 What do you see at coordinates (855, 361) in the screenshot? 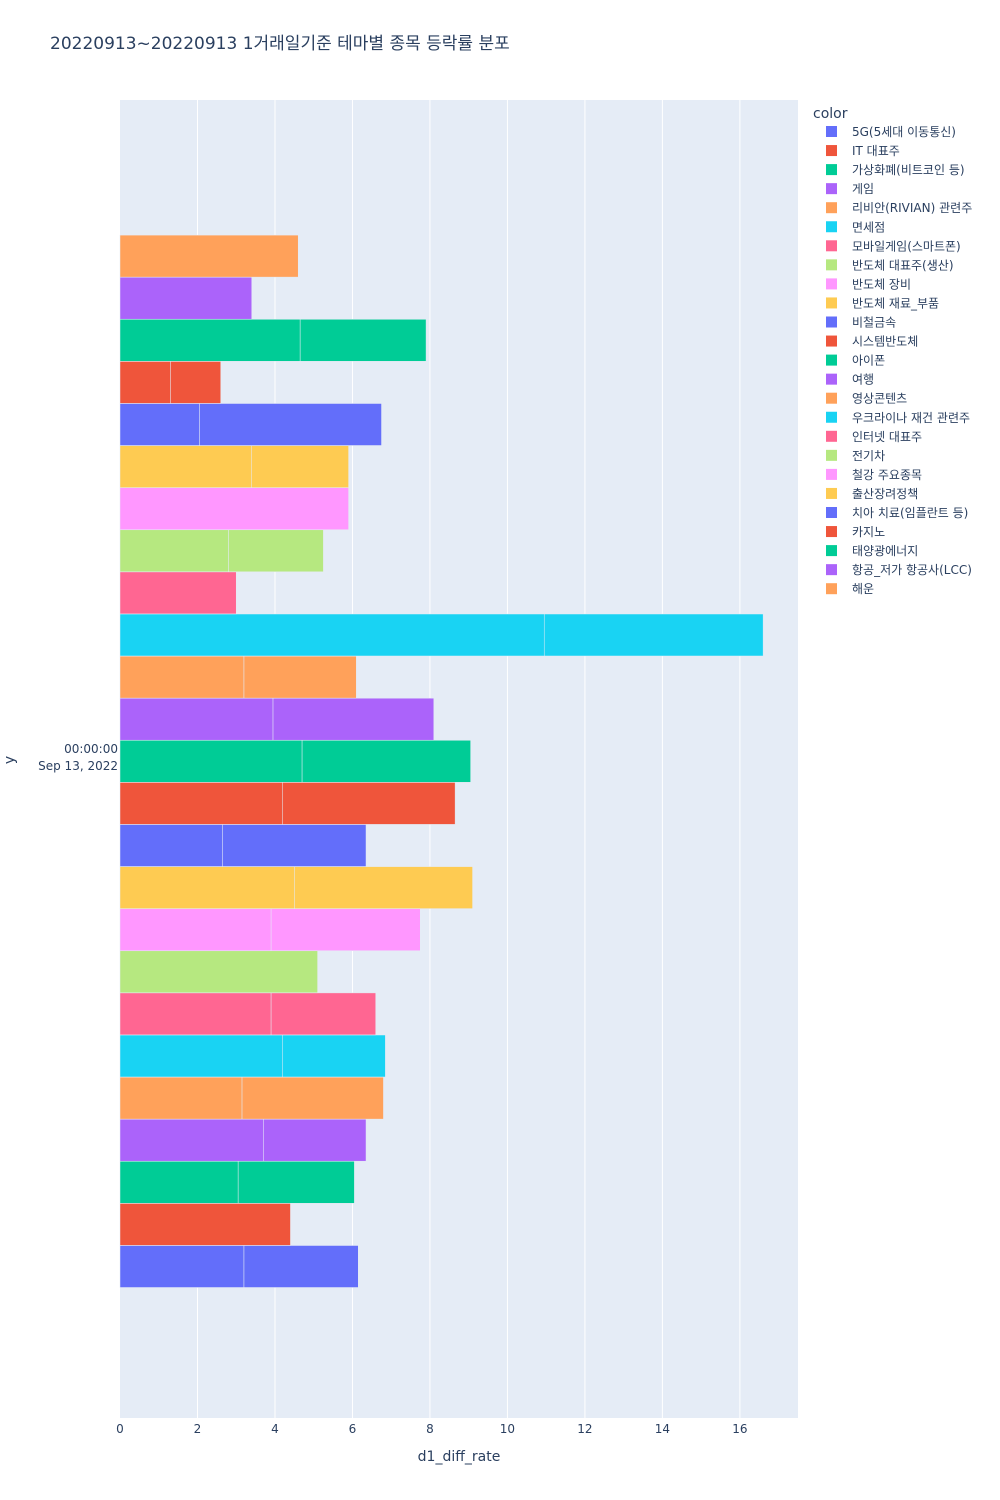
I see `legend-item: 아이폰` at bounding box center [855, 361].